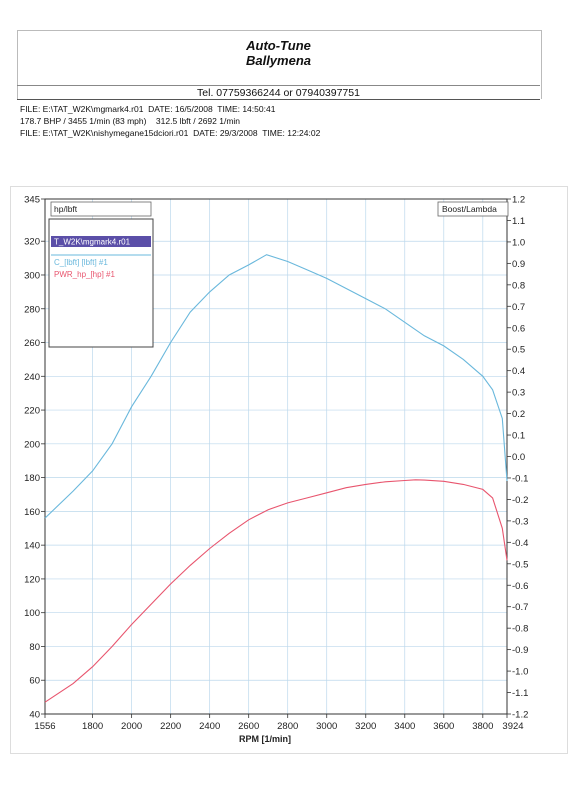  What do you see at coordinates (81, 262) in the screenshot?
I see `legend-series-torque: C_[lbft] [lbft] #1` at bounding box center [81, 262].